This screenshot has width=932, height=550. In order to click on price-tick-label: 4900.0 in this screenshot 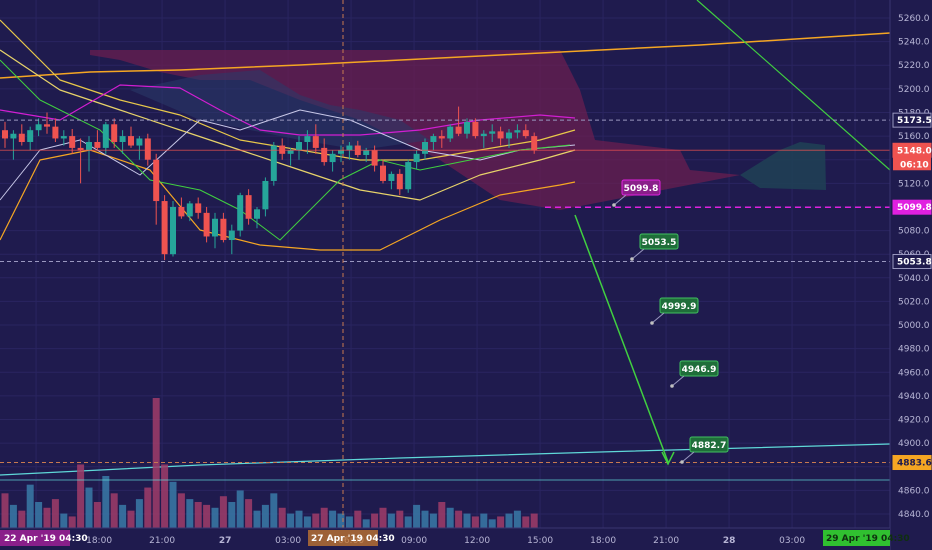, I will do `click(914, 444)`.